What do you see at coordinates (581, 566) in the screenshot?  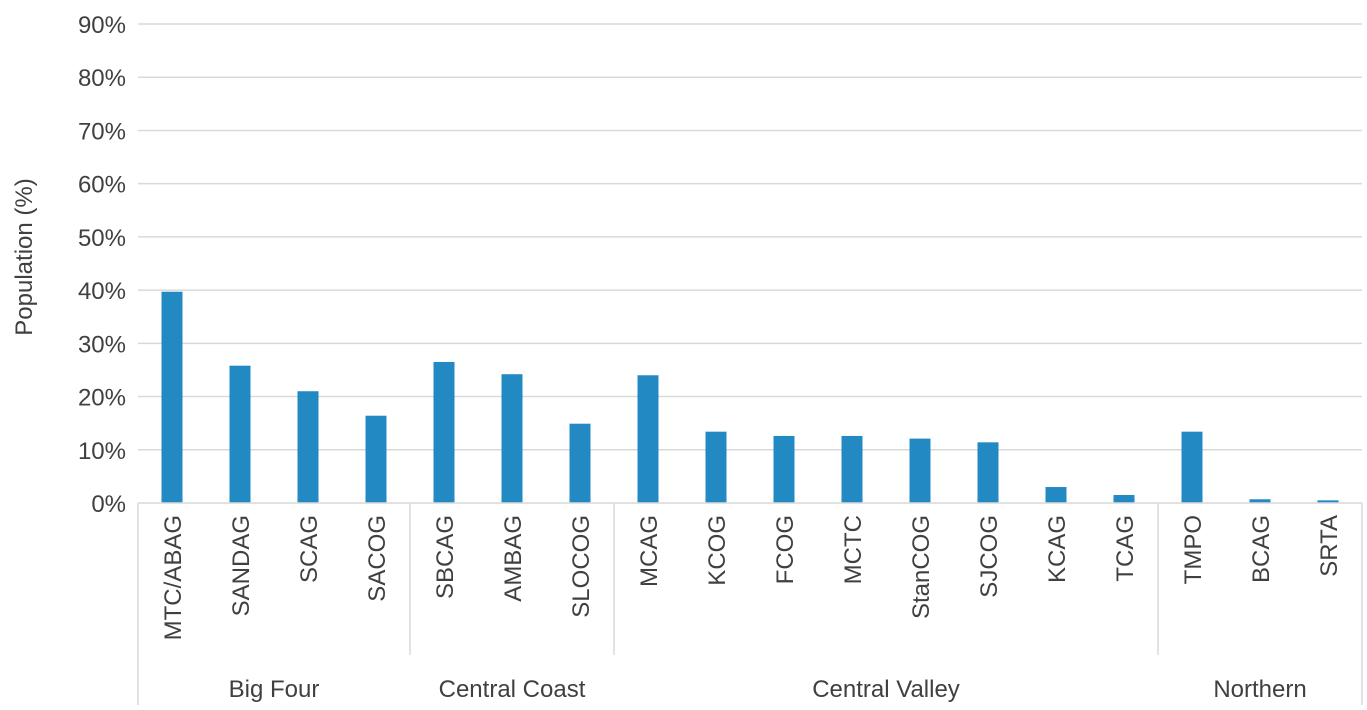 I see `x-tick-label: SLOCOG` at bounding box center [581, 566].